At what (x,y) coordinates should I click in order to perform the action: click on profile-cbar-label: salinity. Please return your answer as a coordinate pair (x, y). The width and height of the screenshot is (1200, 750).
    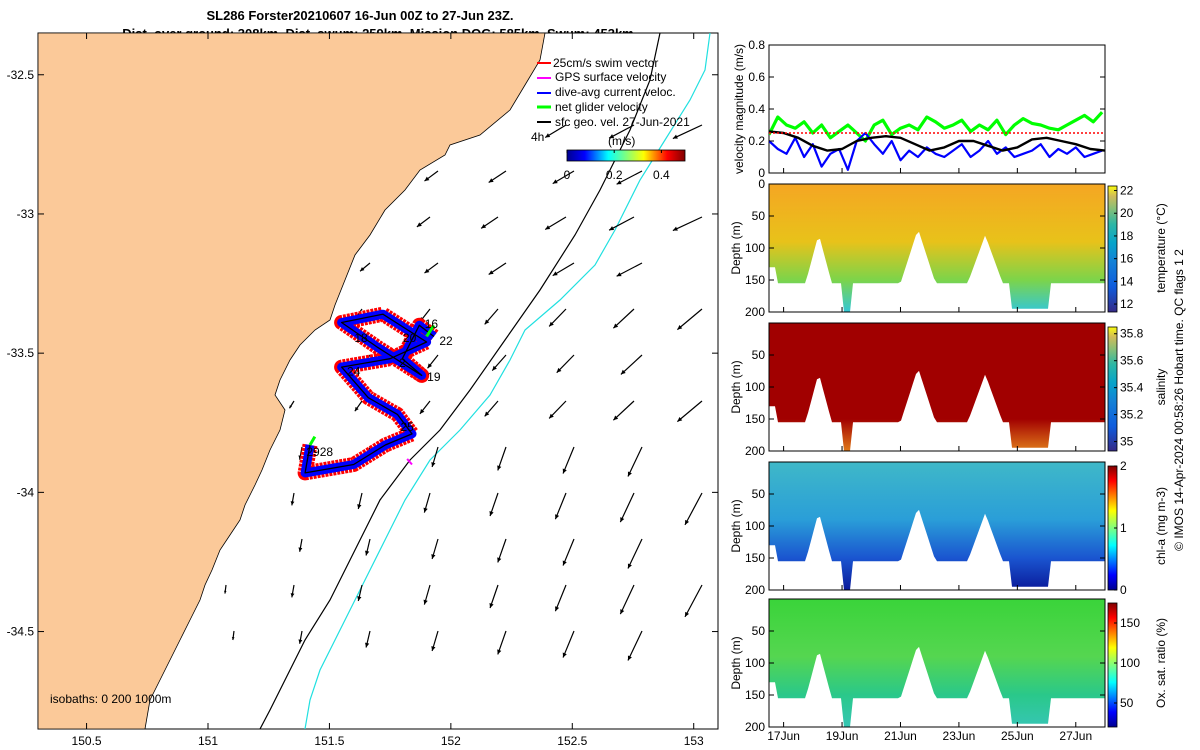
    Looking at the image, I should click on (1161, 387).